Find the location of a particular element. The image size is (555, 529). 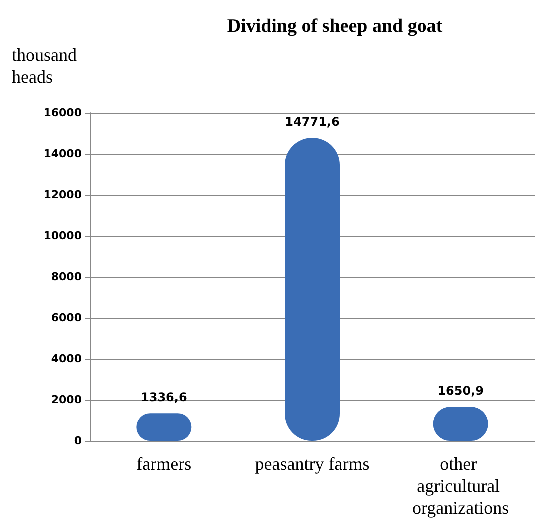

y-tick-label: 6000 is located at coordinates (66, 318).